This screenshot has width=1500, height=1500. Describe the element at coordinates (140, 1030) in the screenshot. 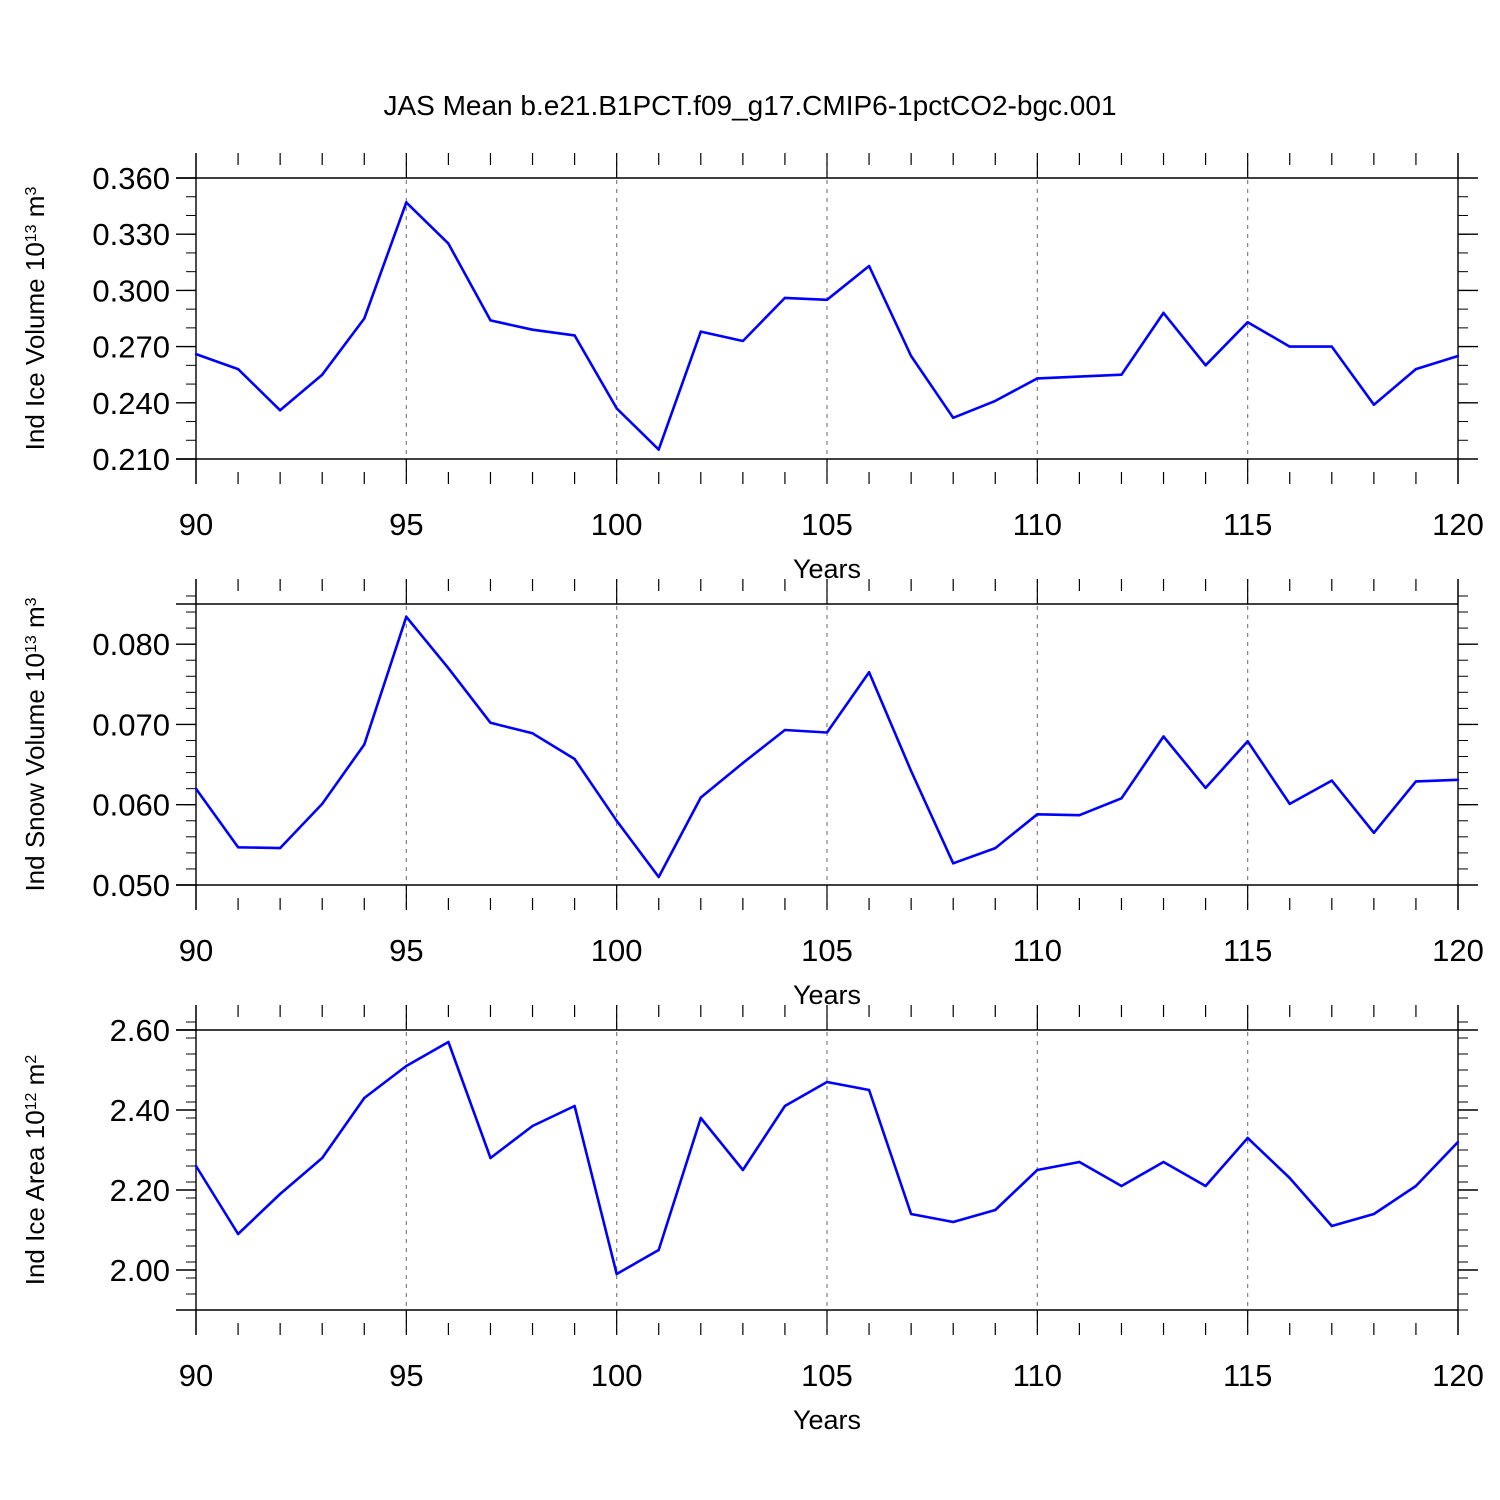

I see `y-tick-label: 2.60` at that location.